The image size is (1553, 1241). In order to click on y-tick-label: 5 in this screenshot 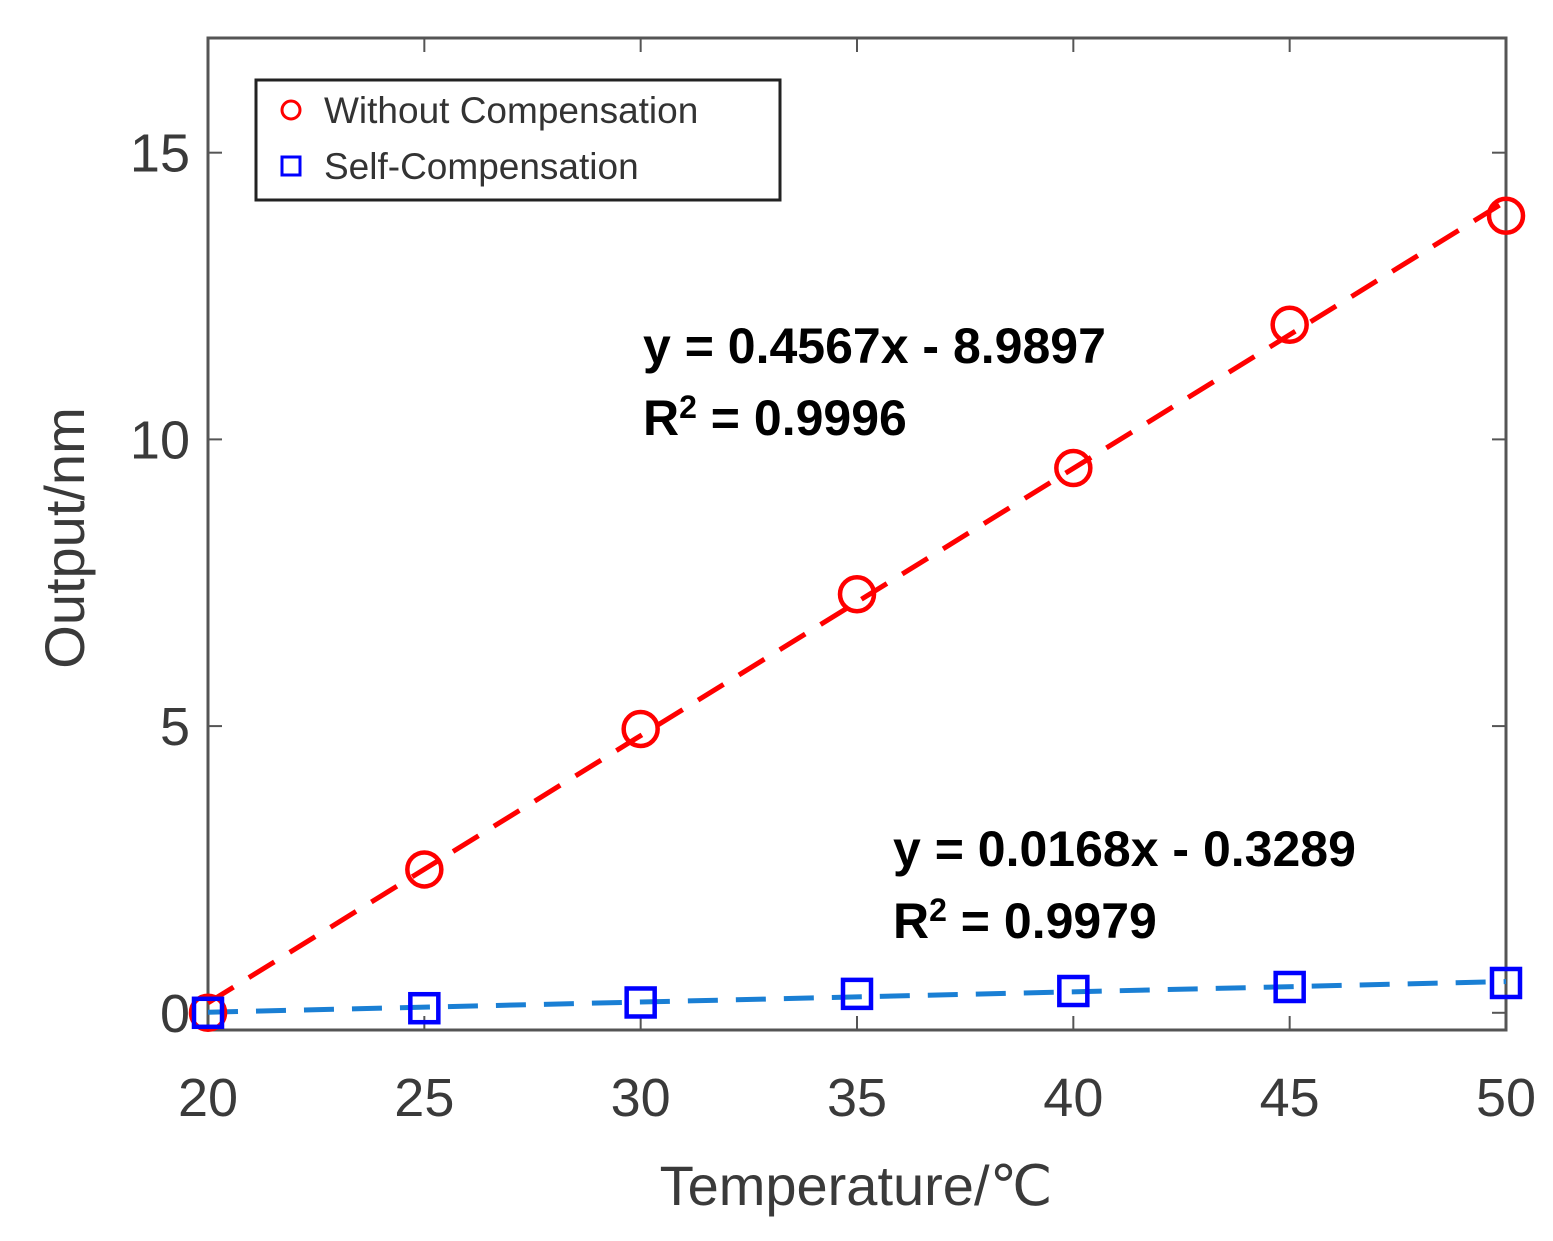, I will do `click(175, 727)`.